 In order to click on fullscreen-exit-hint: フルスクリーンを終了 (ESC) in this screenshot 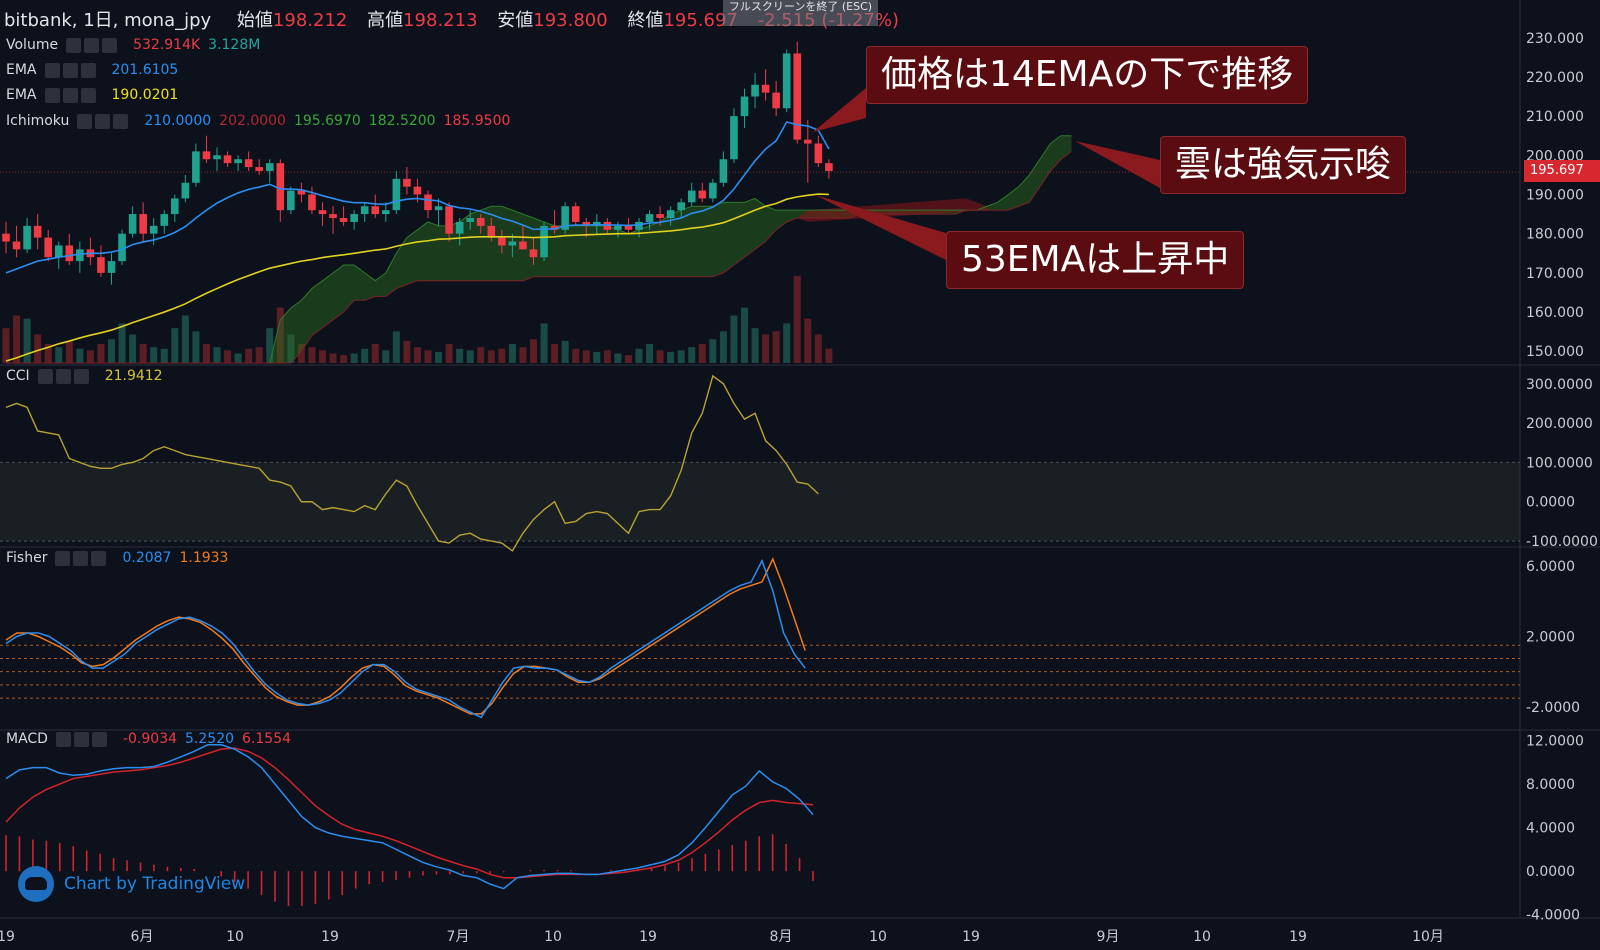, I will do `click(800, 13)`.